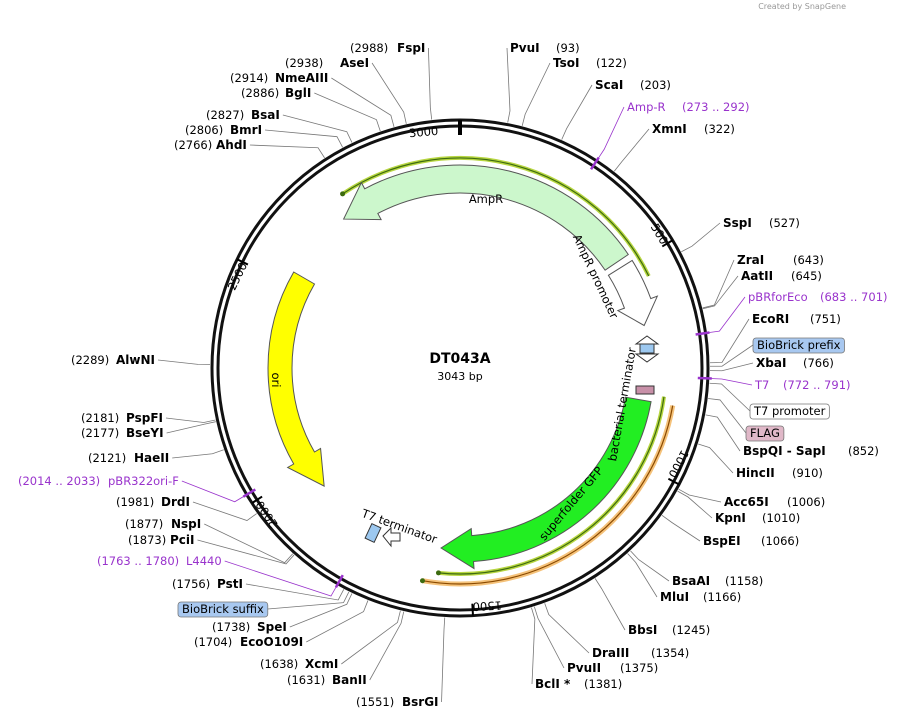  Describe the element at coordinates (144, 418) in the screenshot. I see `site-name: PspFI` at that location.